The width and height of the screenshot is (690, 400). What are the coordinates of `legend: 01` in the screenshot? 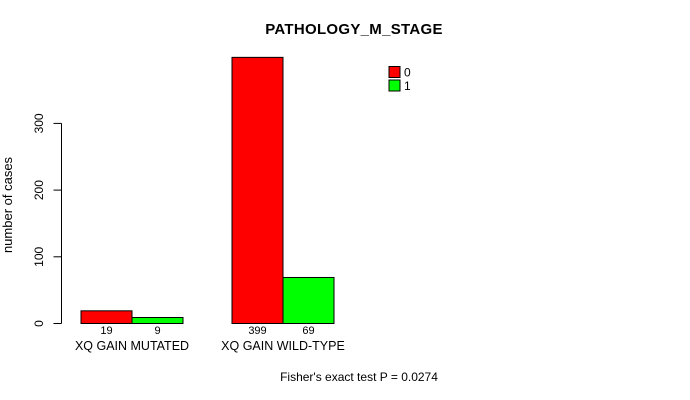 It's located at (399, 79).